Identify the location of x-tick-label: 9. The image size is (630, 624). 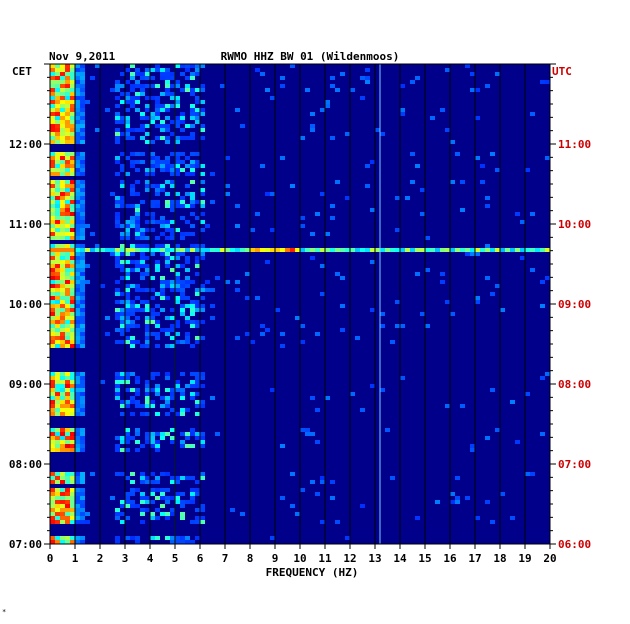
(275, 558).